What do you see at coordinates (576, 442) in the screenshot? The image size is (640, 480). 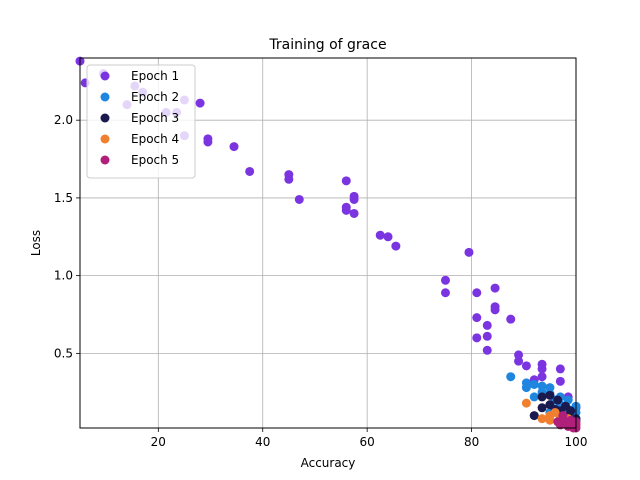 I see `x-tick-label: 100` at bounding box center [576, 442].